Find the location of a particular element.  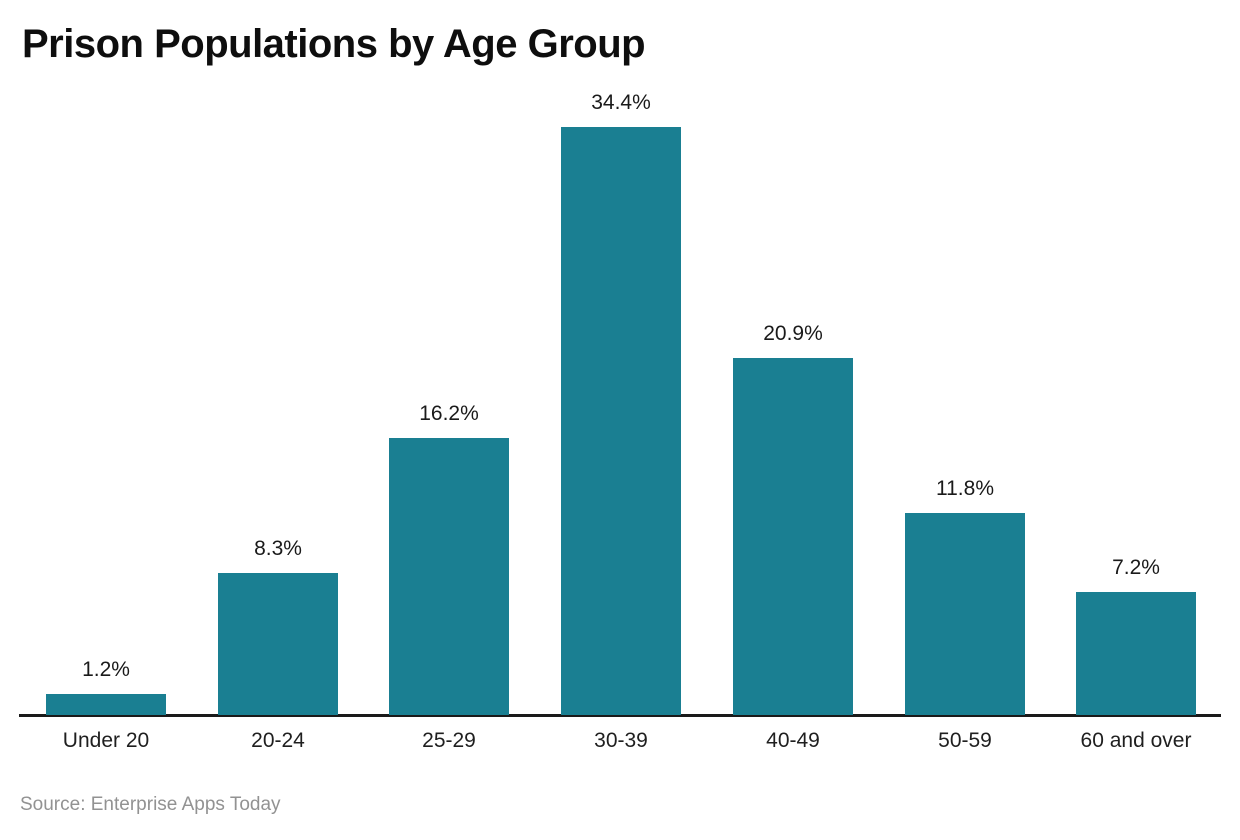

bar-group: 34.4% 30-39 is located at coordinates (621, 376).